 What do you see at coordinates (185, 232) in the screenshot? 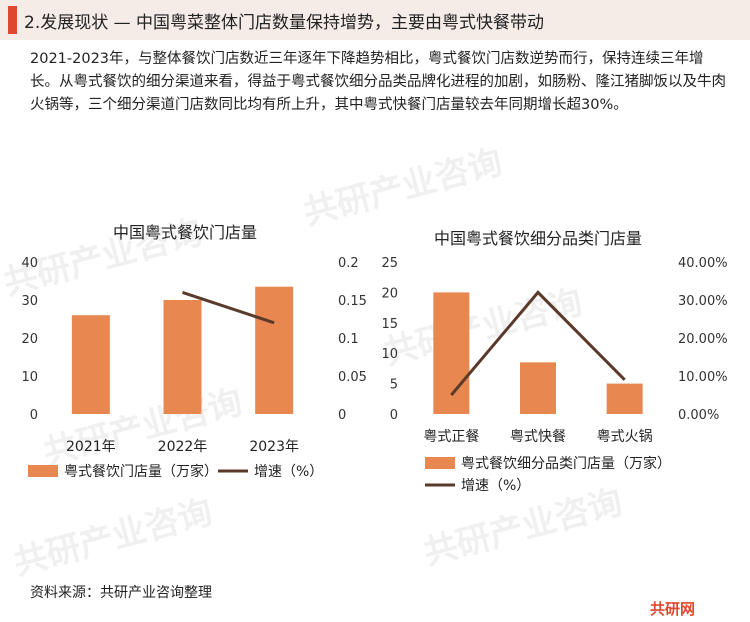
I see `chart-title: 中国粤式餐饮门店量` at bounding box center [185, 232].